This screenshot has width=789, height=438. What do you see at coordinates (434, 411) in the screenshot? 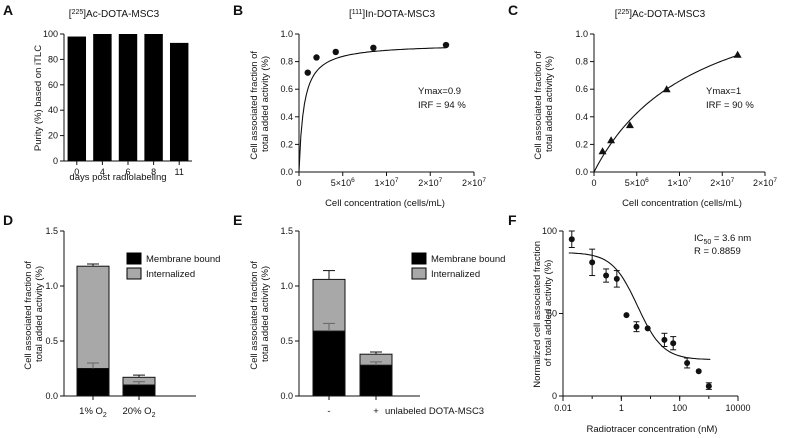
I see `panel-e-unlabeled-label: unlabeled DOTA-MSC3` at bounding box center [434, 411].